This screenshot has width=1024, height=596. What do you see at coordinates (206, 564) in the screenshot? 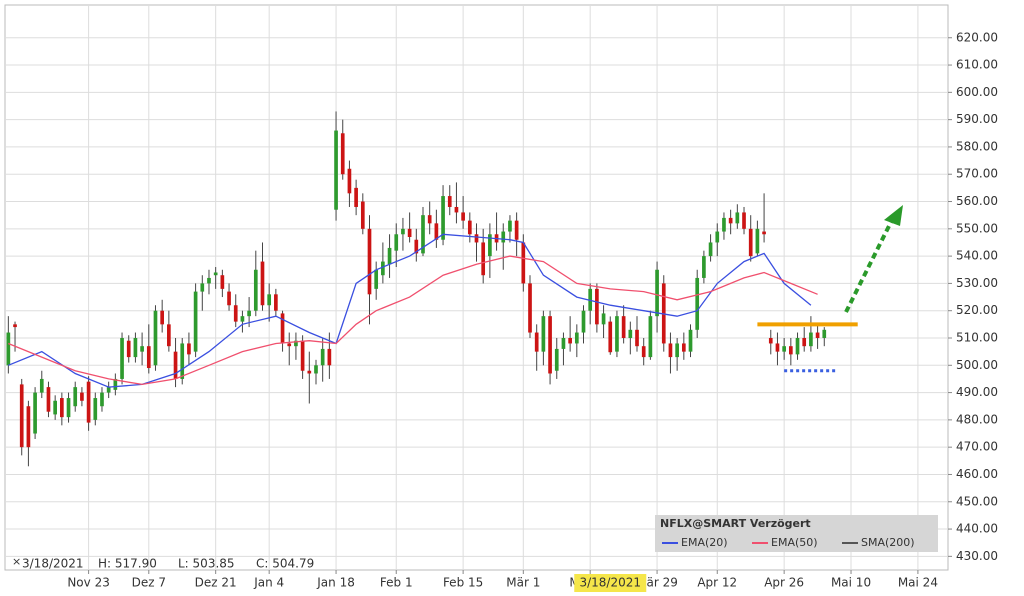
I see `info-low: L: 503.85` at bounding box center [206, 564].